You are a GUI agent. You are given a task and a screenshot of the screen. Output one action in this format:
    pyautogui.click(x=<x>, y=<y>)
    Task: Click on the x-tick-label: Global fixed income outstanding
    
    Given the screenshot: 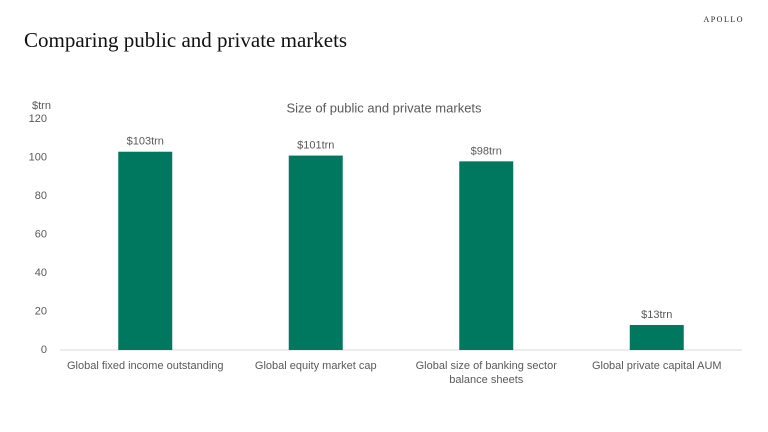 What is the action you would take?
    pyautogui.click(x=145, y=366)
    